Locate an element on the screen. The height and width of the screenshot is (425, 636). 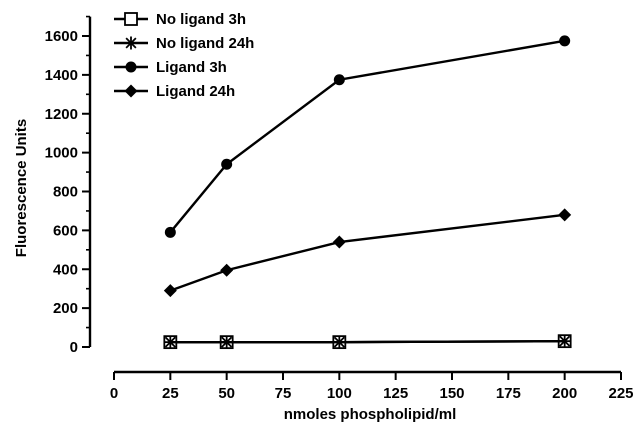
x-axis-title: nmoles phospholipid/ml is located at coordinates (370, 414).